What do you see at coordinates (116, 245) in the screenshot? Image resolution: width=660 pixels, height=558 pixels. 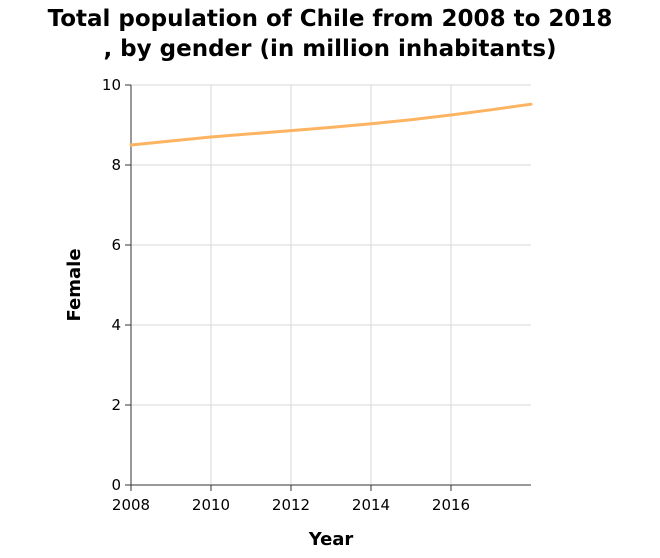 I see `y-tick-label: 6` at bounding box center [116, 245].